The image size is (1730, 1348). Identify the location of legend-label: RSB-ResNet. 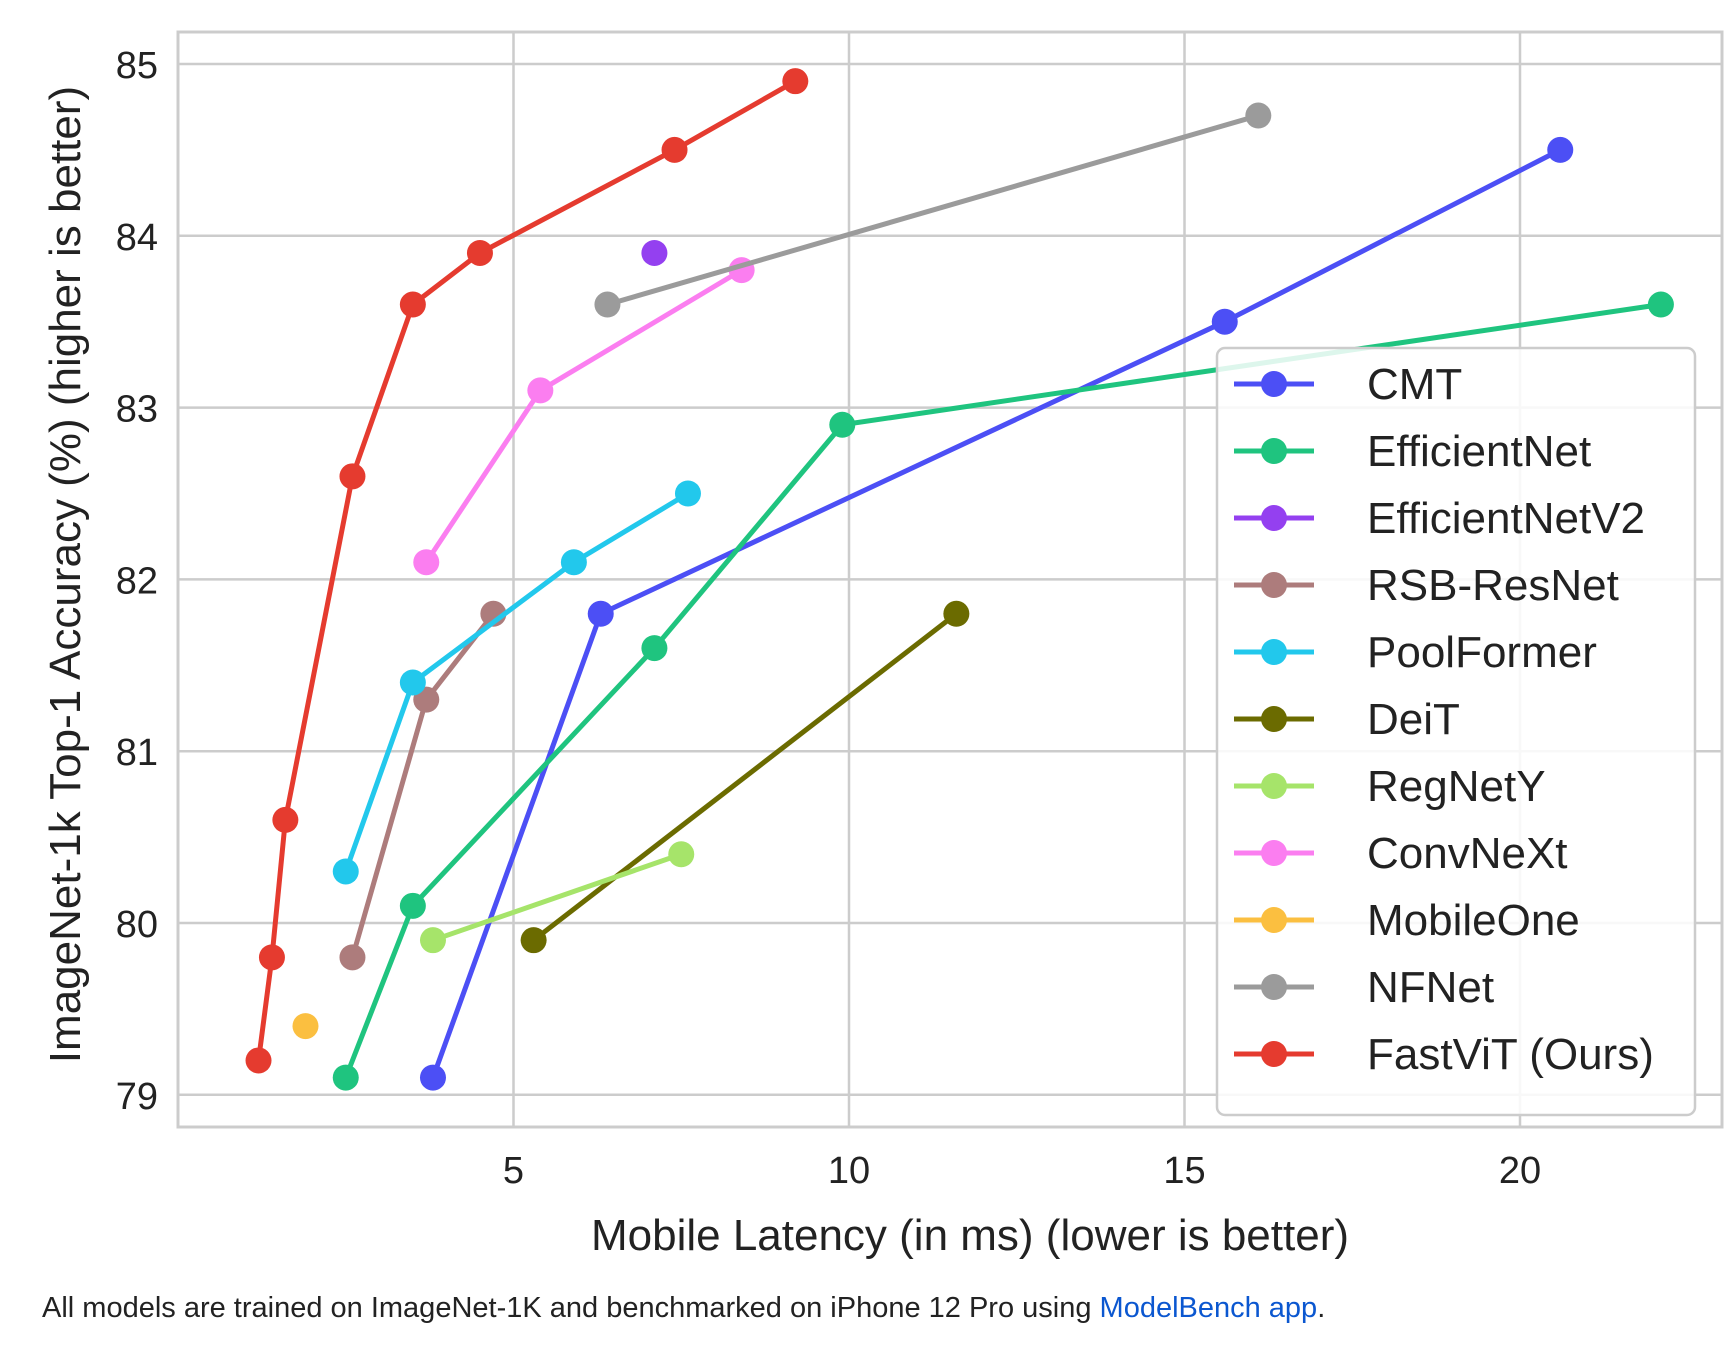
(1493, 585).